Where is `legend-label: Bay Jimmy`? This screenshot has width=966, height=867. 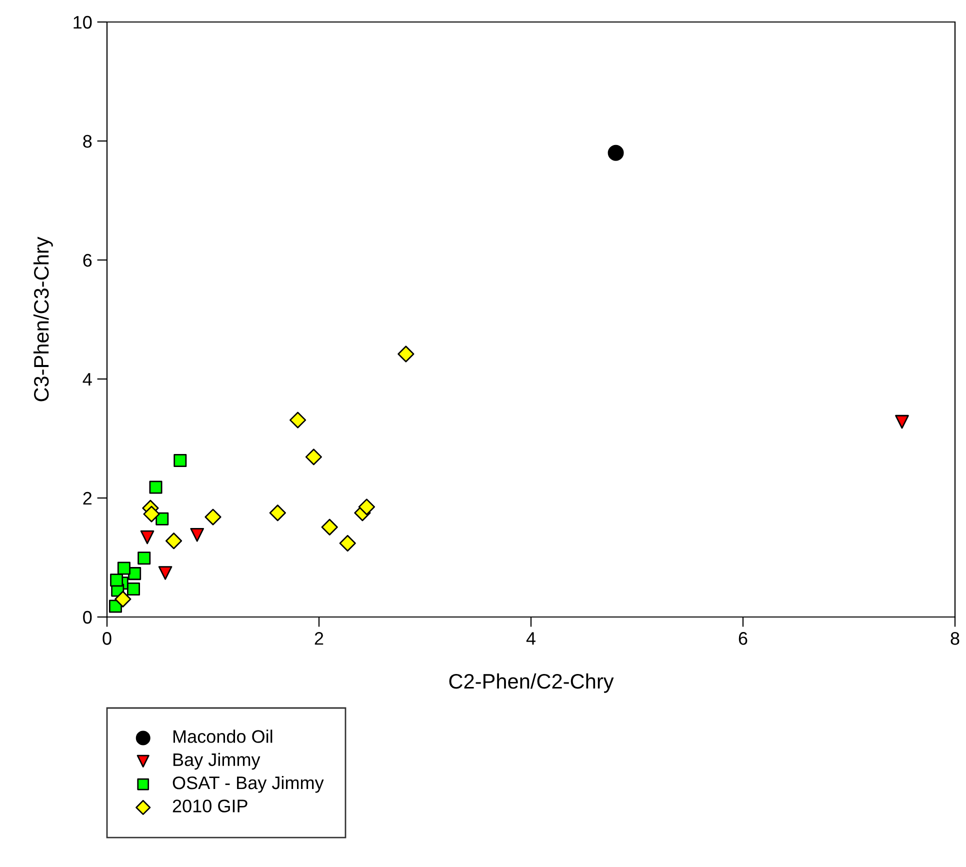
legend-label: Bay Jimmy is located at coordinates (216, 761).